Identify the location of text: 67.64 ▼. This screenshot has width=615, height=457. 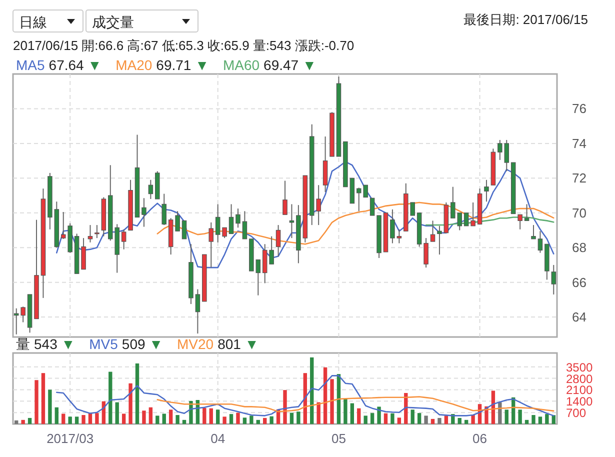
(75, 65).